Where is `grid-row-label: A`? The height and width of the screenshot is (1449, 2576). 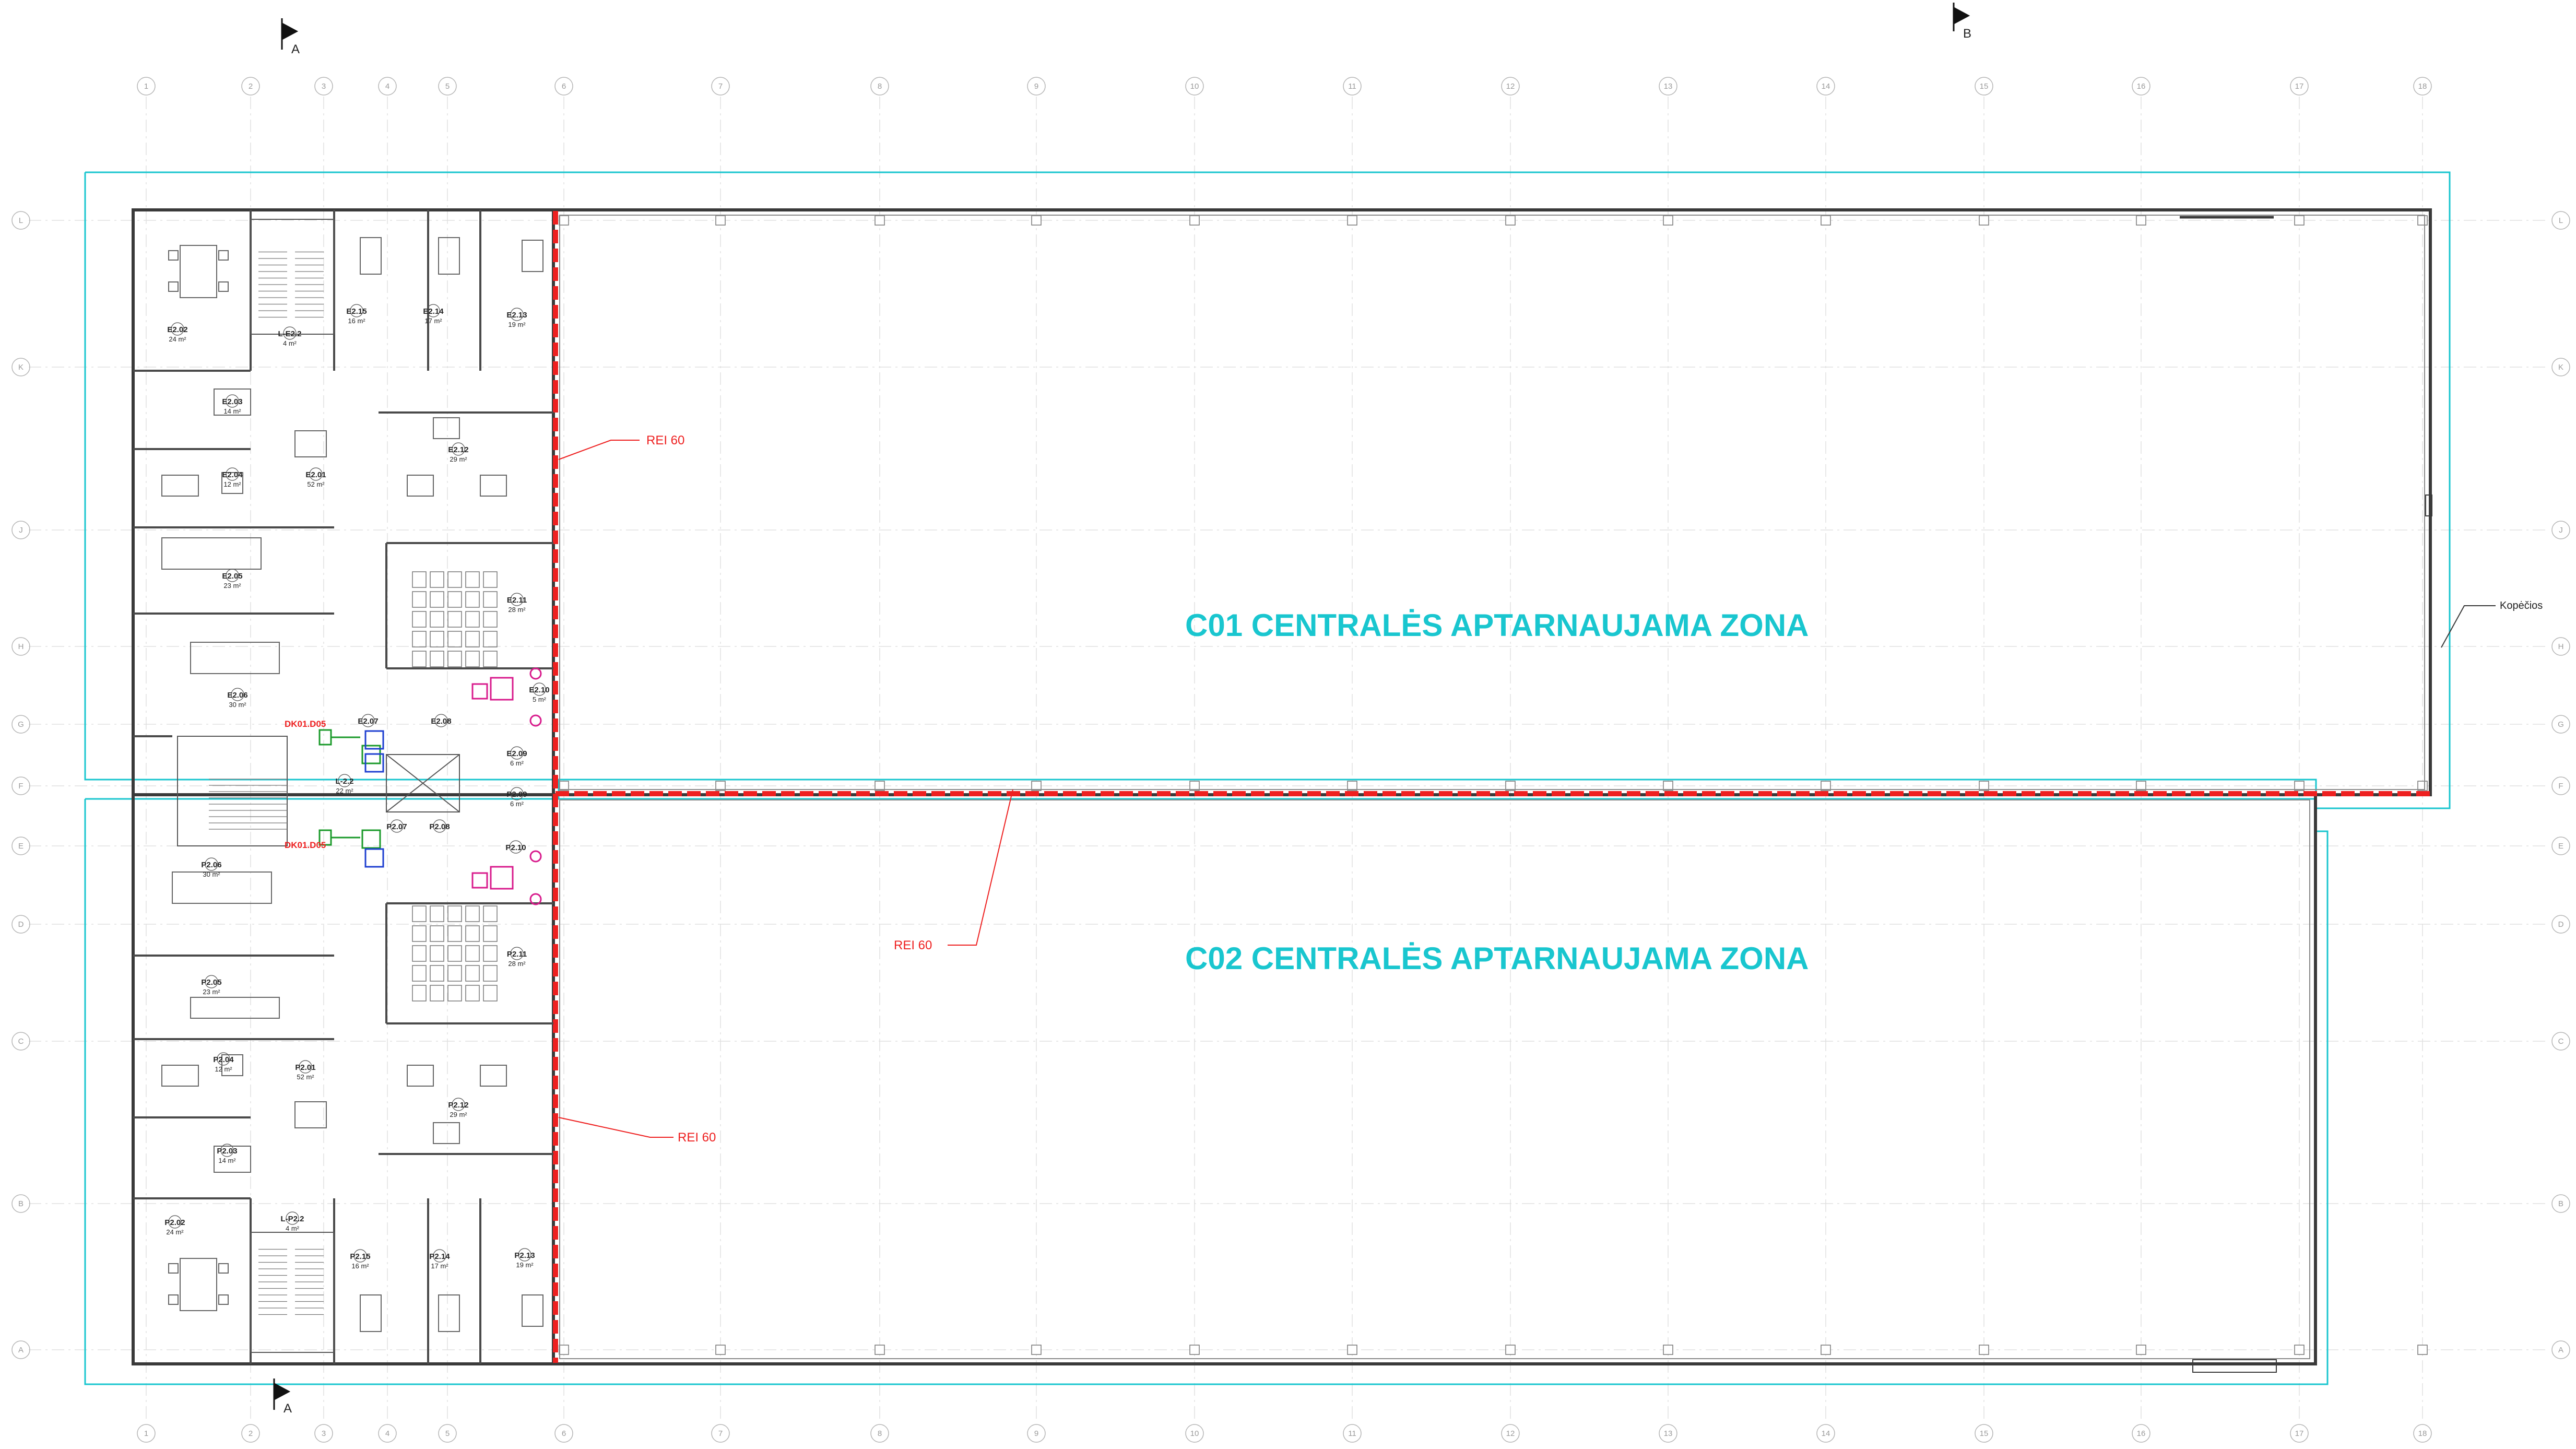 grid-row-label: A is located at coordinates (20, 1350).